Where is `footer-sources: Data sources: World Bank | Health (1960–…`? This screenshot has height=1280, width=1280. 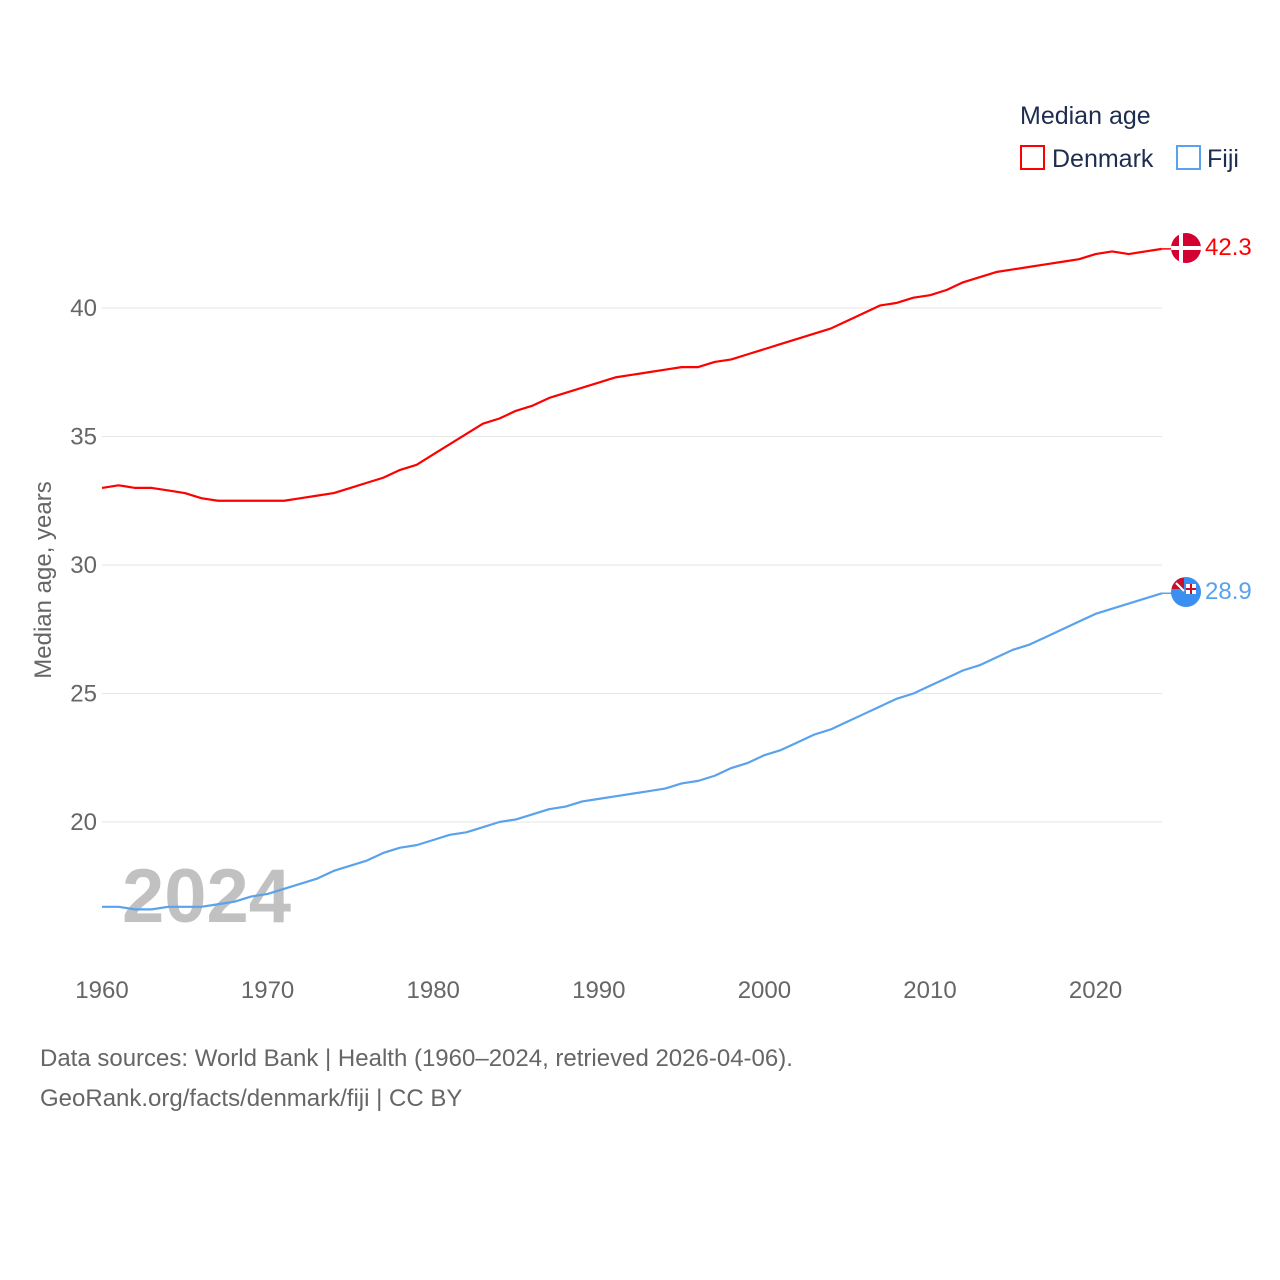
footer-sources: Data sources: World Bank | Health (1960–… is located at coordinates (416, 1058).